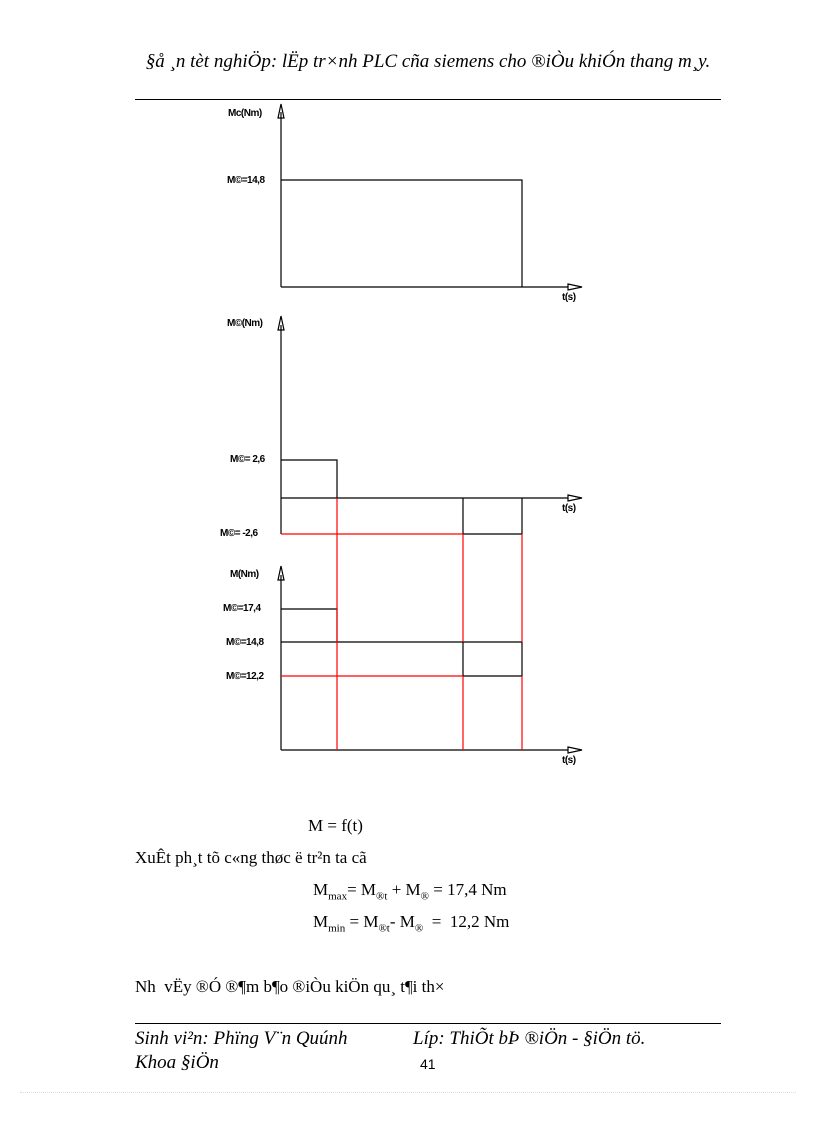 The height and width of the screenshot is (1123, 816). What do you see at coordinates (177, 1062) in the screenshot?
I see `footer-faculty: Khoa §iÖn` at bounding box center [177, 1062].